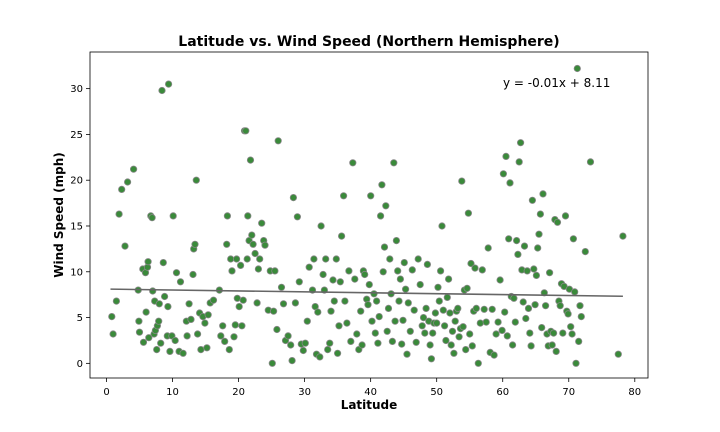 The height and width of the screenshot is (432, 720). I want to click on regression-equation: y = -0.01x + 8.11, so click(556, 83).